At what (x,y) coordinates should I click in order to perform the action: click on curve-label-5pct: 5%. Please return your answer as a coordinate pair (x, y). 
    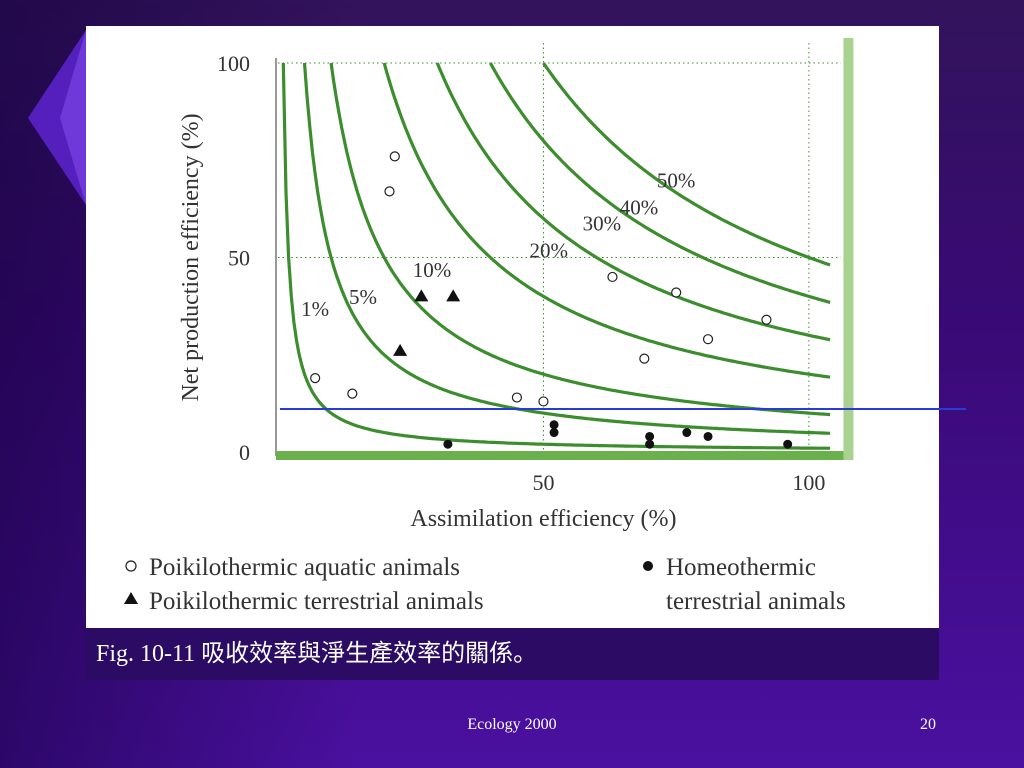
    Looking at the image, I should click on (363, 297).